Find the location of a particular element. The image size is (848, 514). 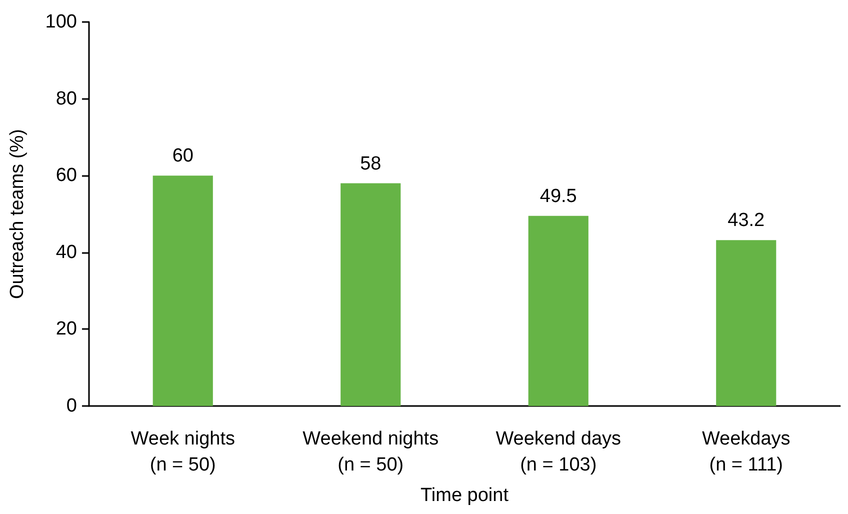

x-axis-title: Time point is located at coordinates (465, 495).